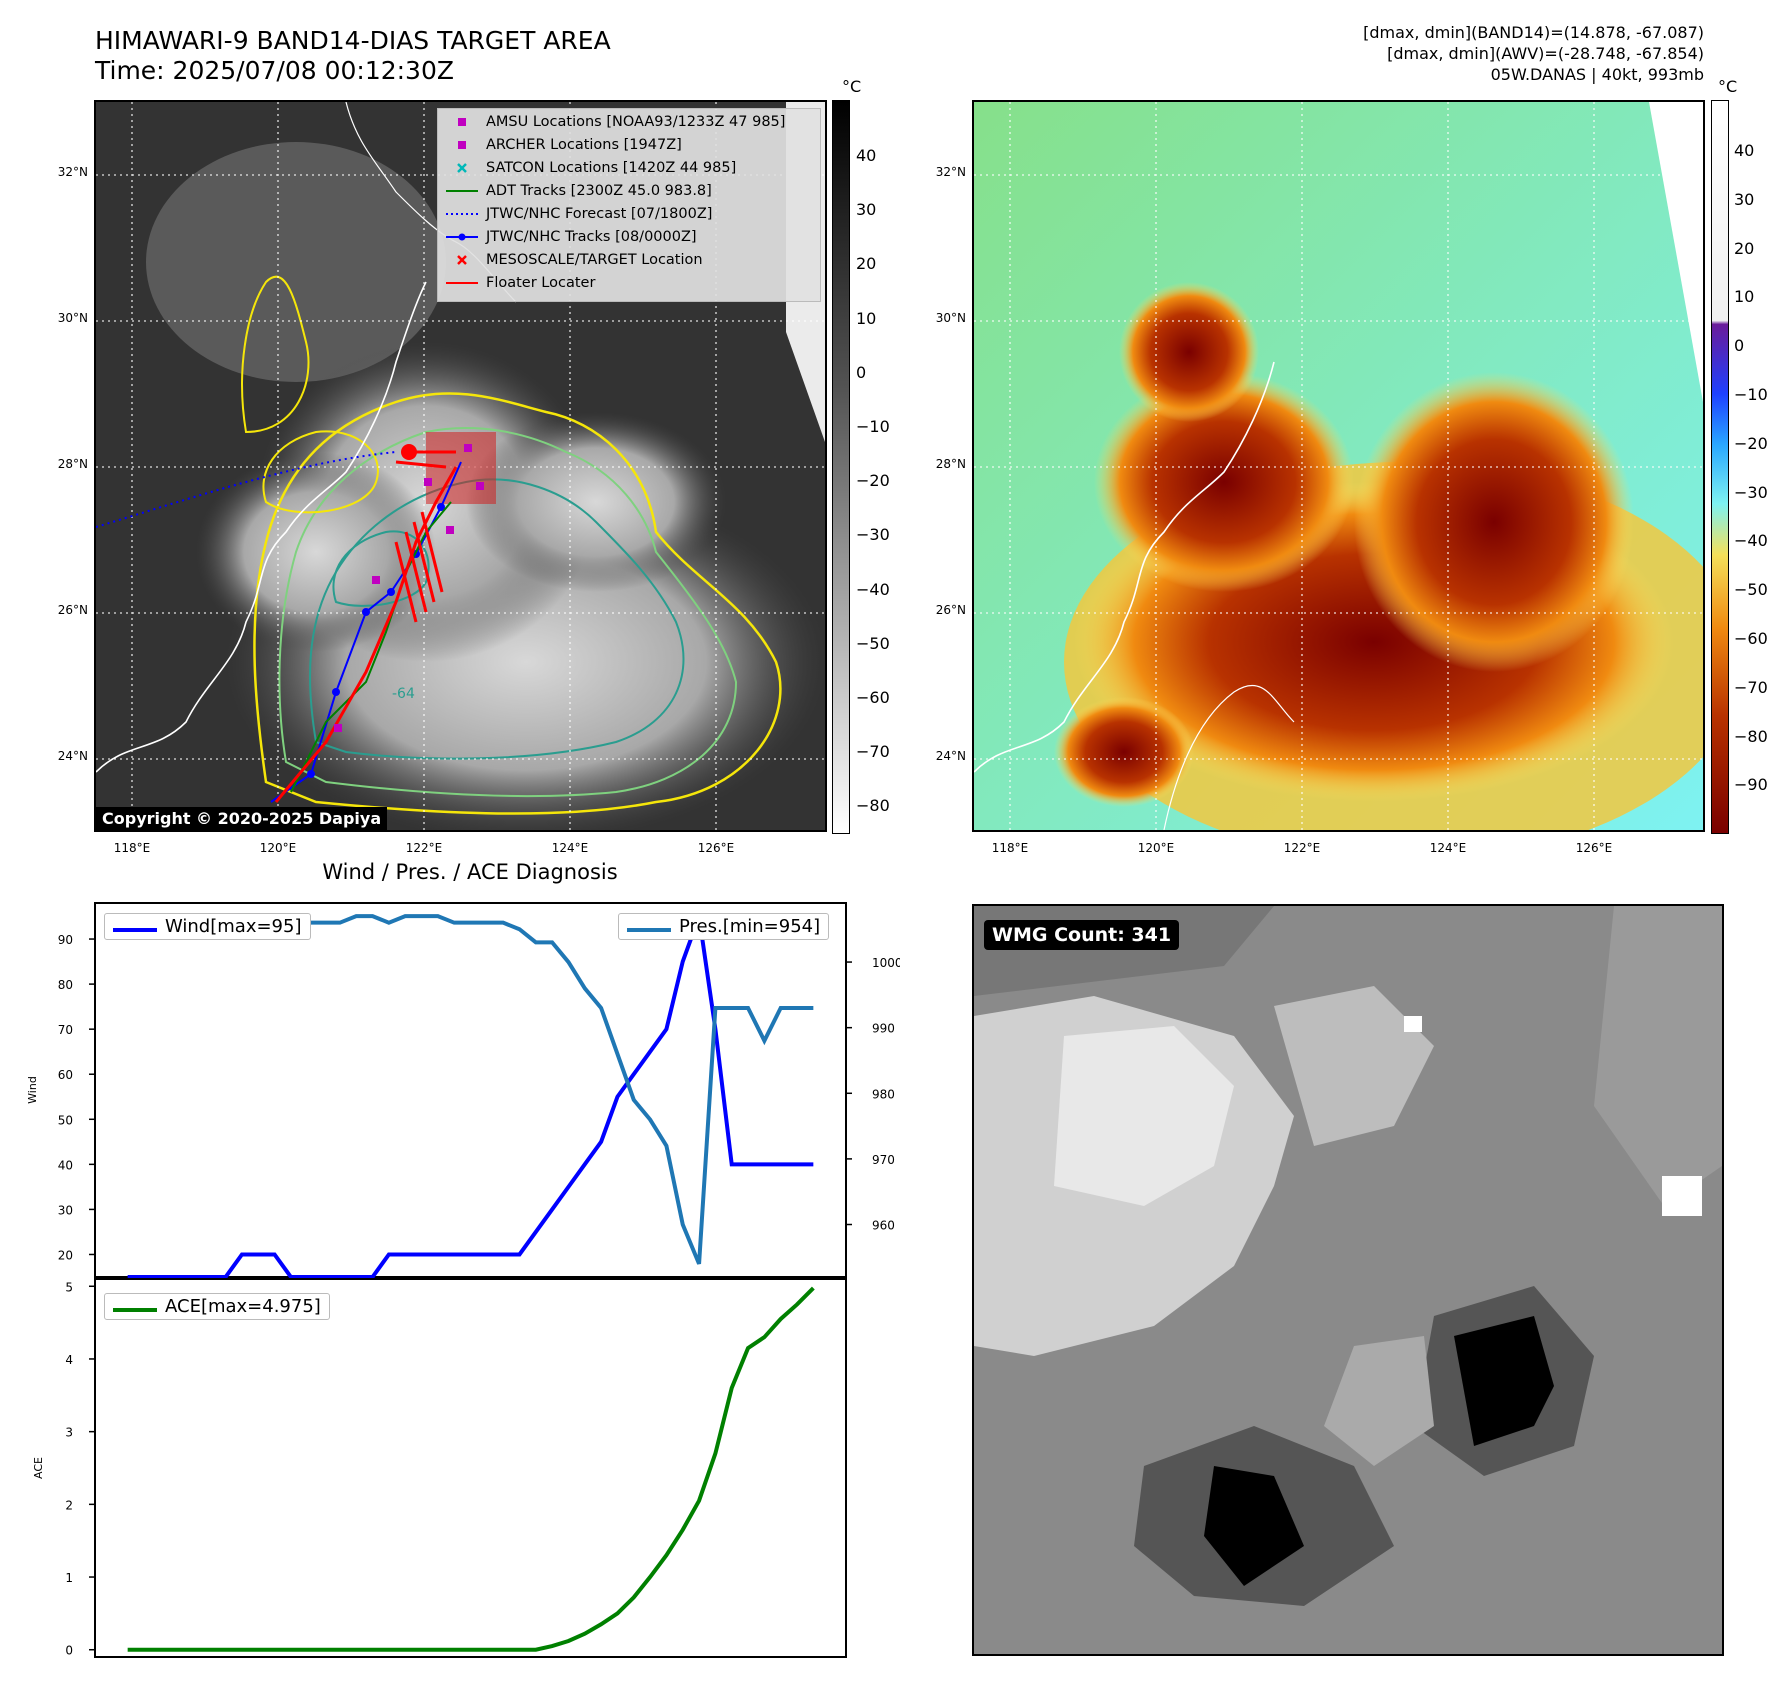 The width and height of the screenshot is (1788, 1690). Describe the element at coordinates (866, 210) in the screenshot. I see `colorbar-tick: 30` at that location.